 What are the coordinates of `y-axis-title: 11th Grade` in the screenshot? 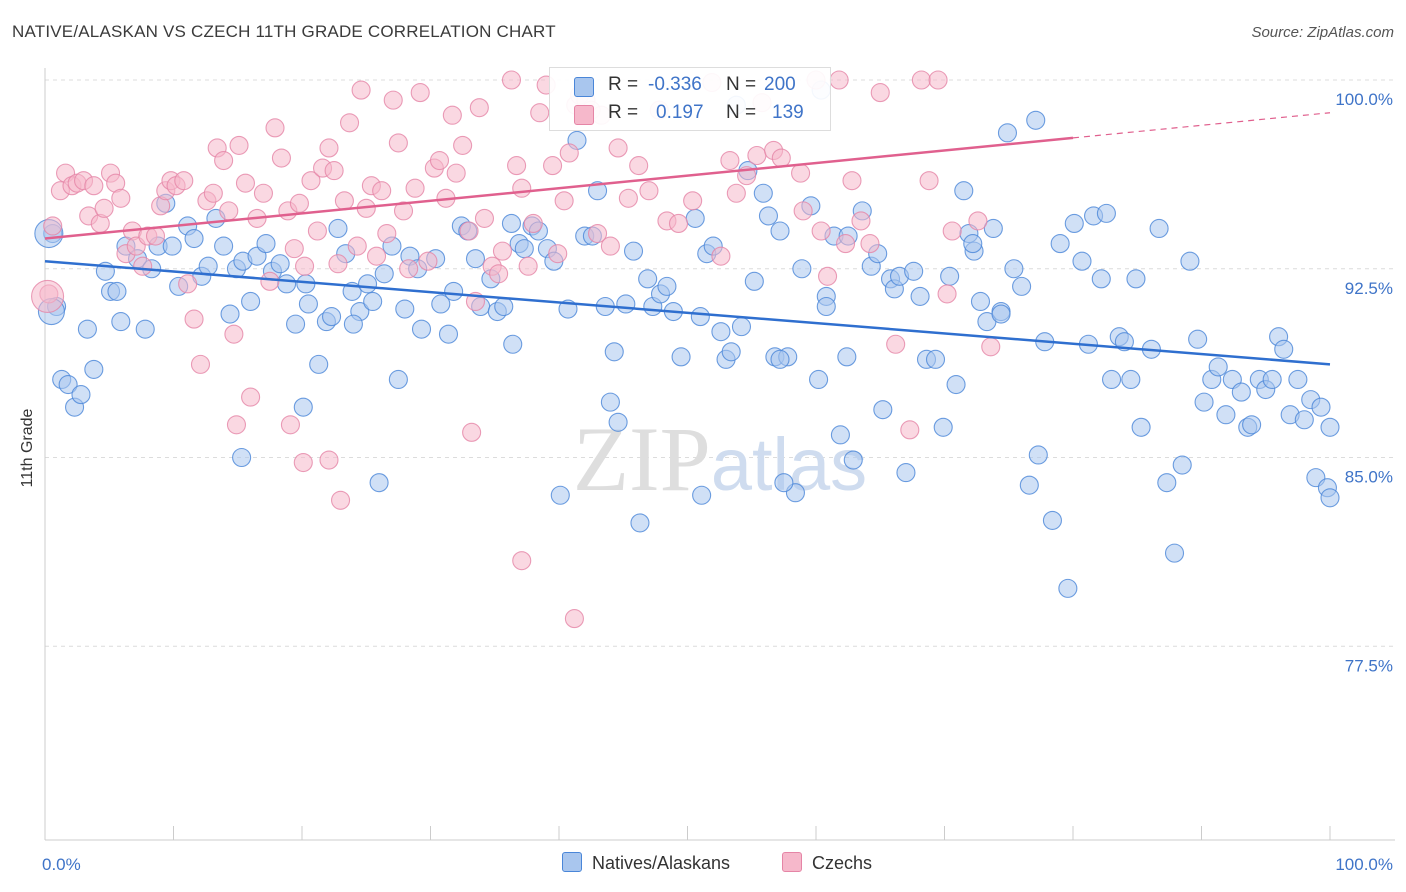 It's located at (27, 447).